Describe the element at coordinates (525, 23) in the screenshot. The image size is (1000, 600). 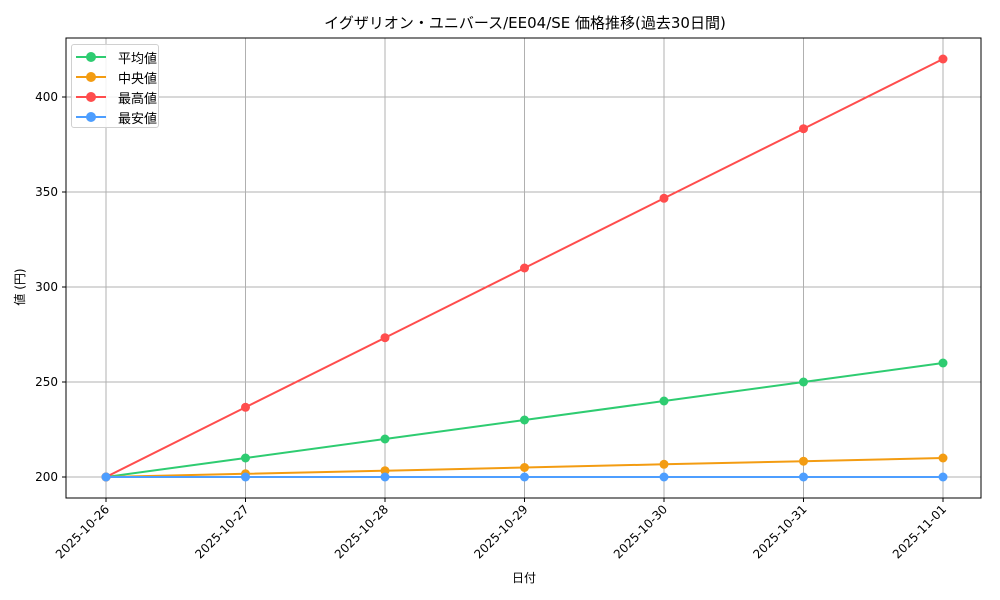
I see `chart-title: イグザリオン・ユニバース/EE04/SE 価格推移(過去30日間)` at that location.